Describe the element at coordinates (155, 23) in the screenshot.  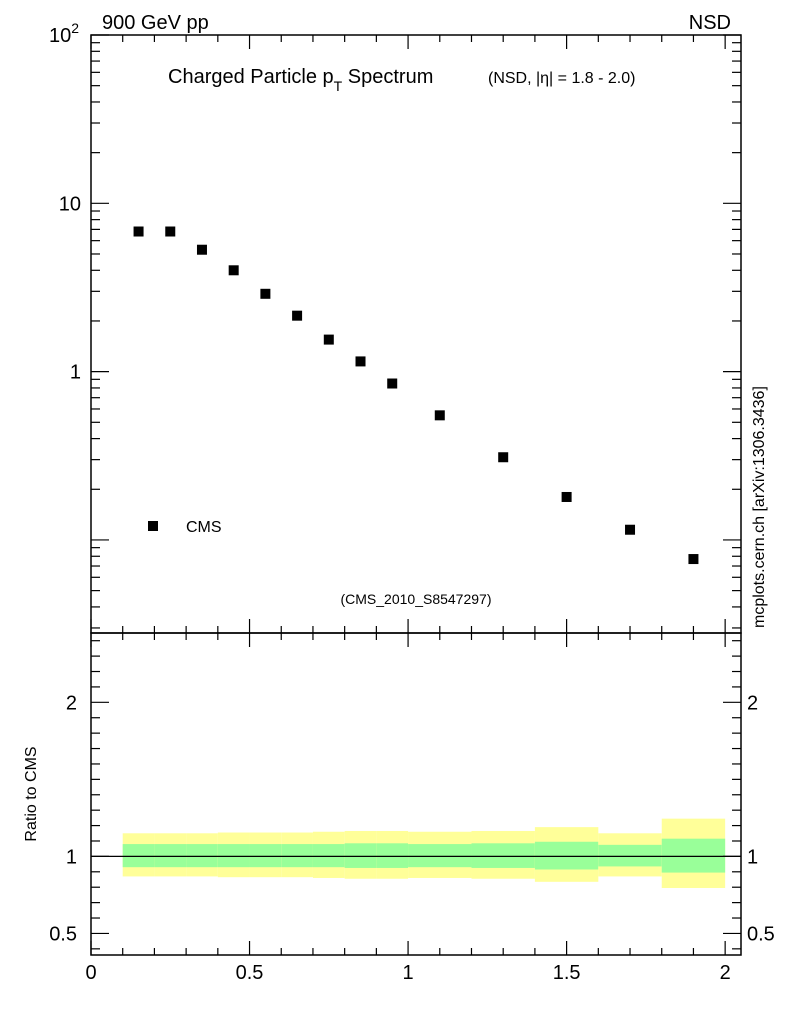
I see `energy-label: 900 GeV pp` at that location.